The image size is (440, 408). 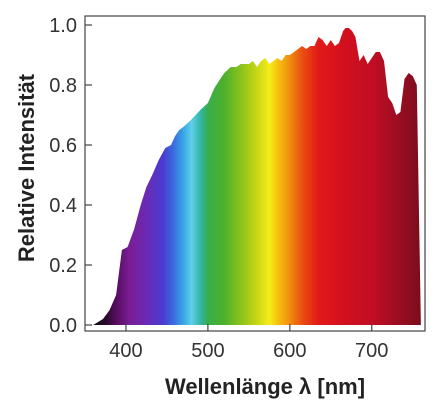 What do you see at coordinates (371, 351) in the screenshot?
I see `x-tick-label: 700` at bounding box center [371, 351].